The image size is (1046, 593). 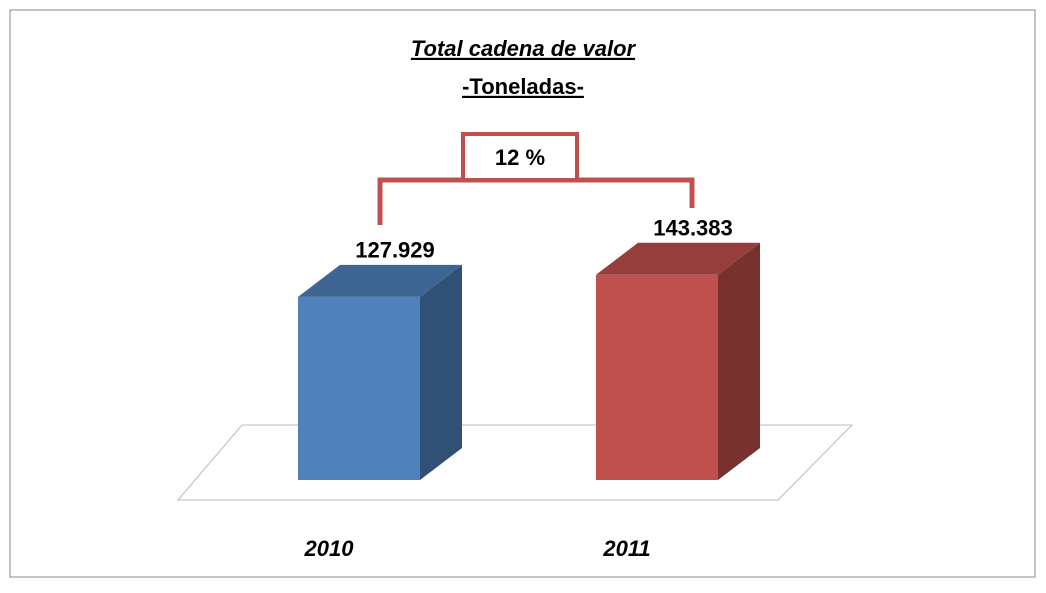 What do you see at coordinates (395, 250) in the screenshot?
I see `value-label: 127.929` at bounding box center [395, 250].